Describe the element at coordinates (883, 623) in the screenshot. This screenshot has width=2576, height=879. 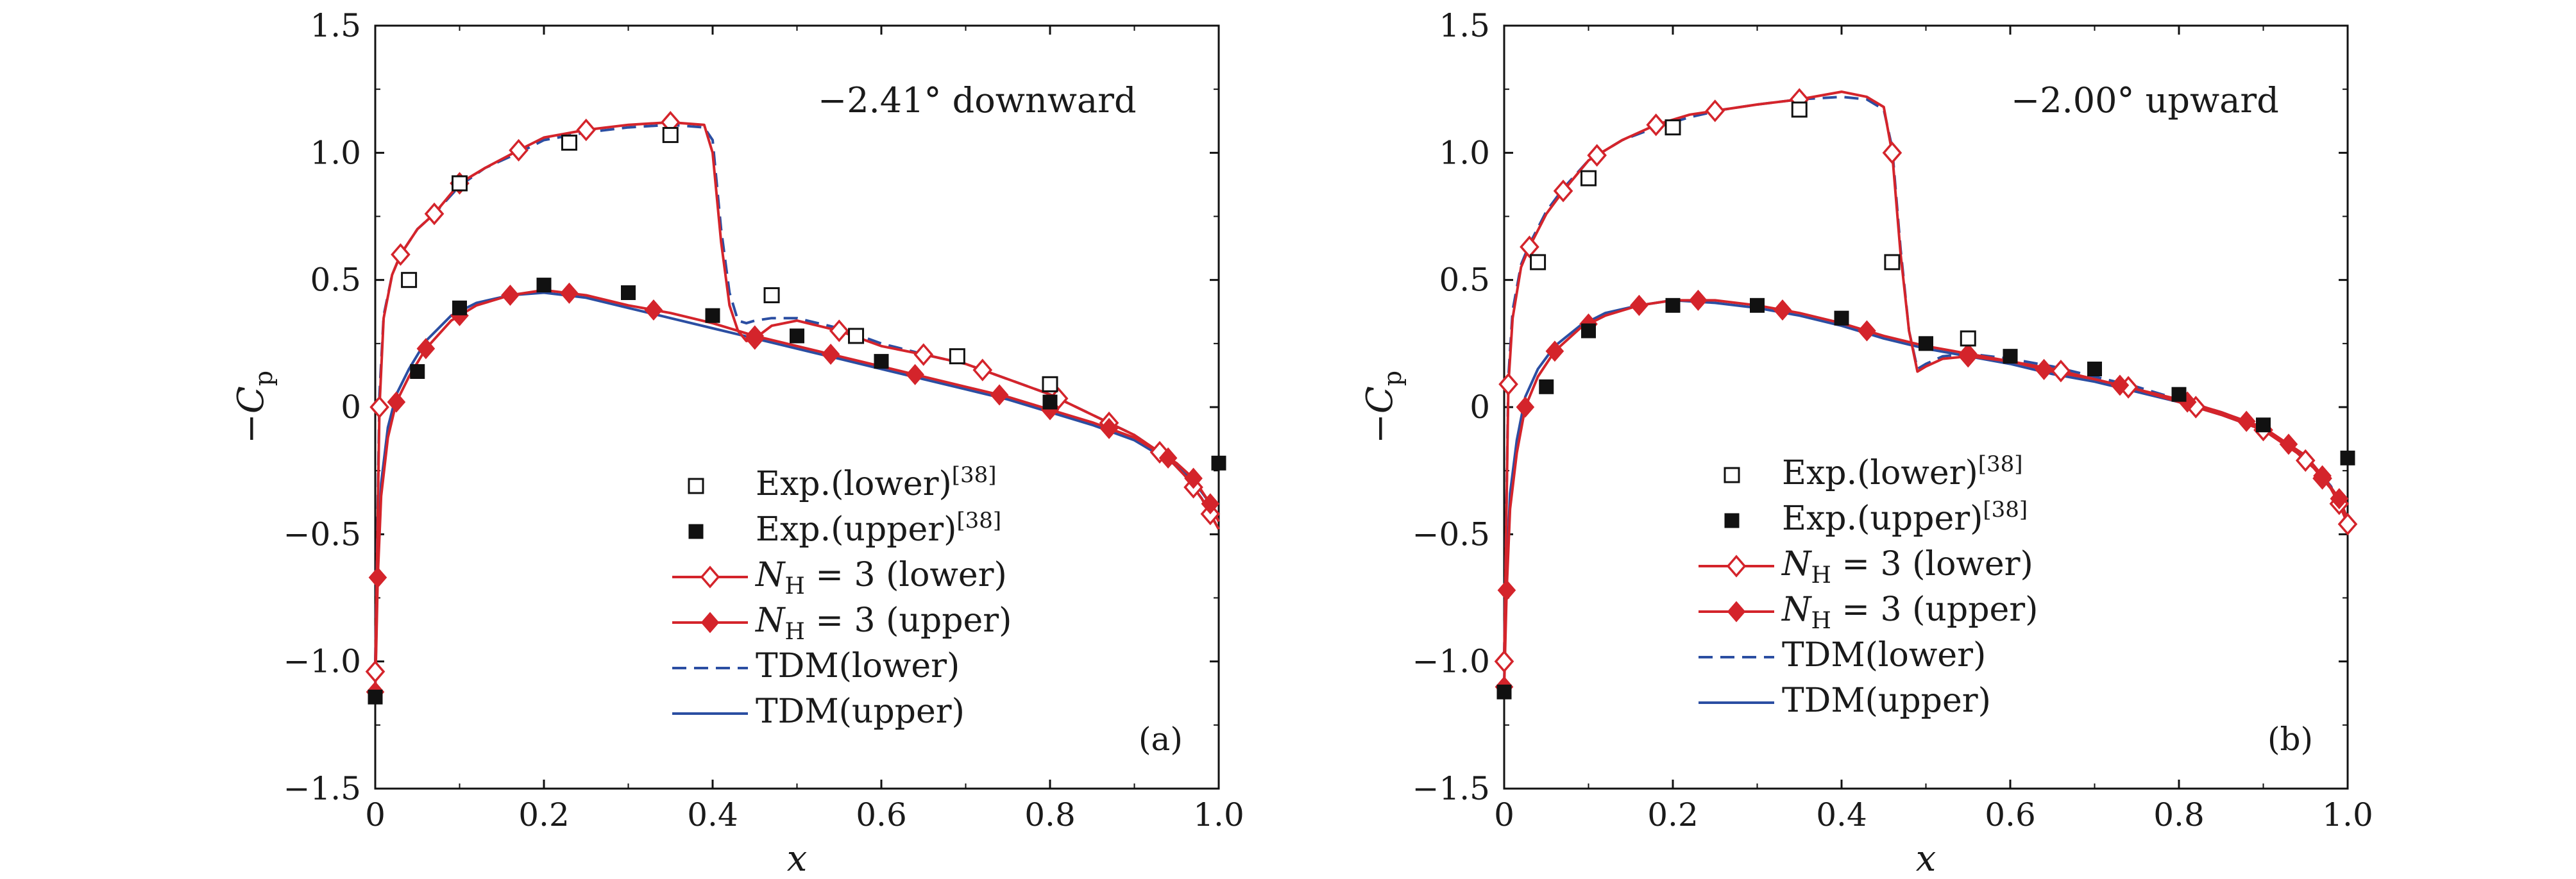
I see `legend-label: NH = 3 (upper)` at that location.